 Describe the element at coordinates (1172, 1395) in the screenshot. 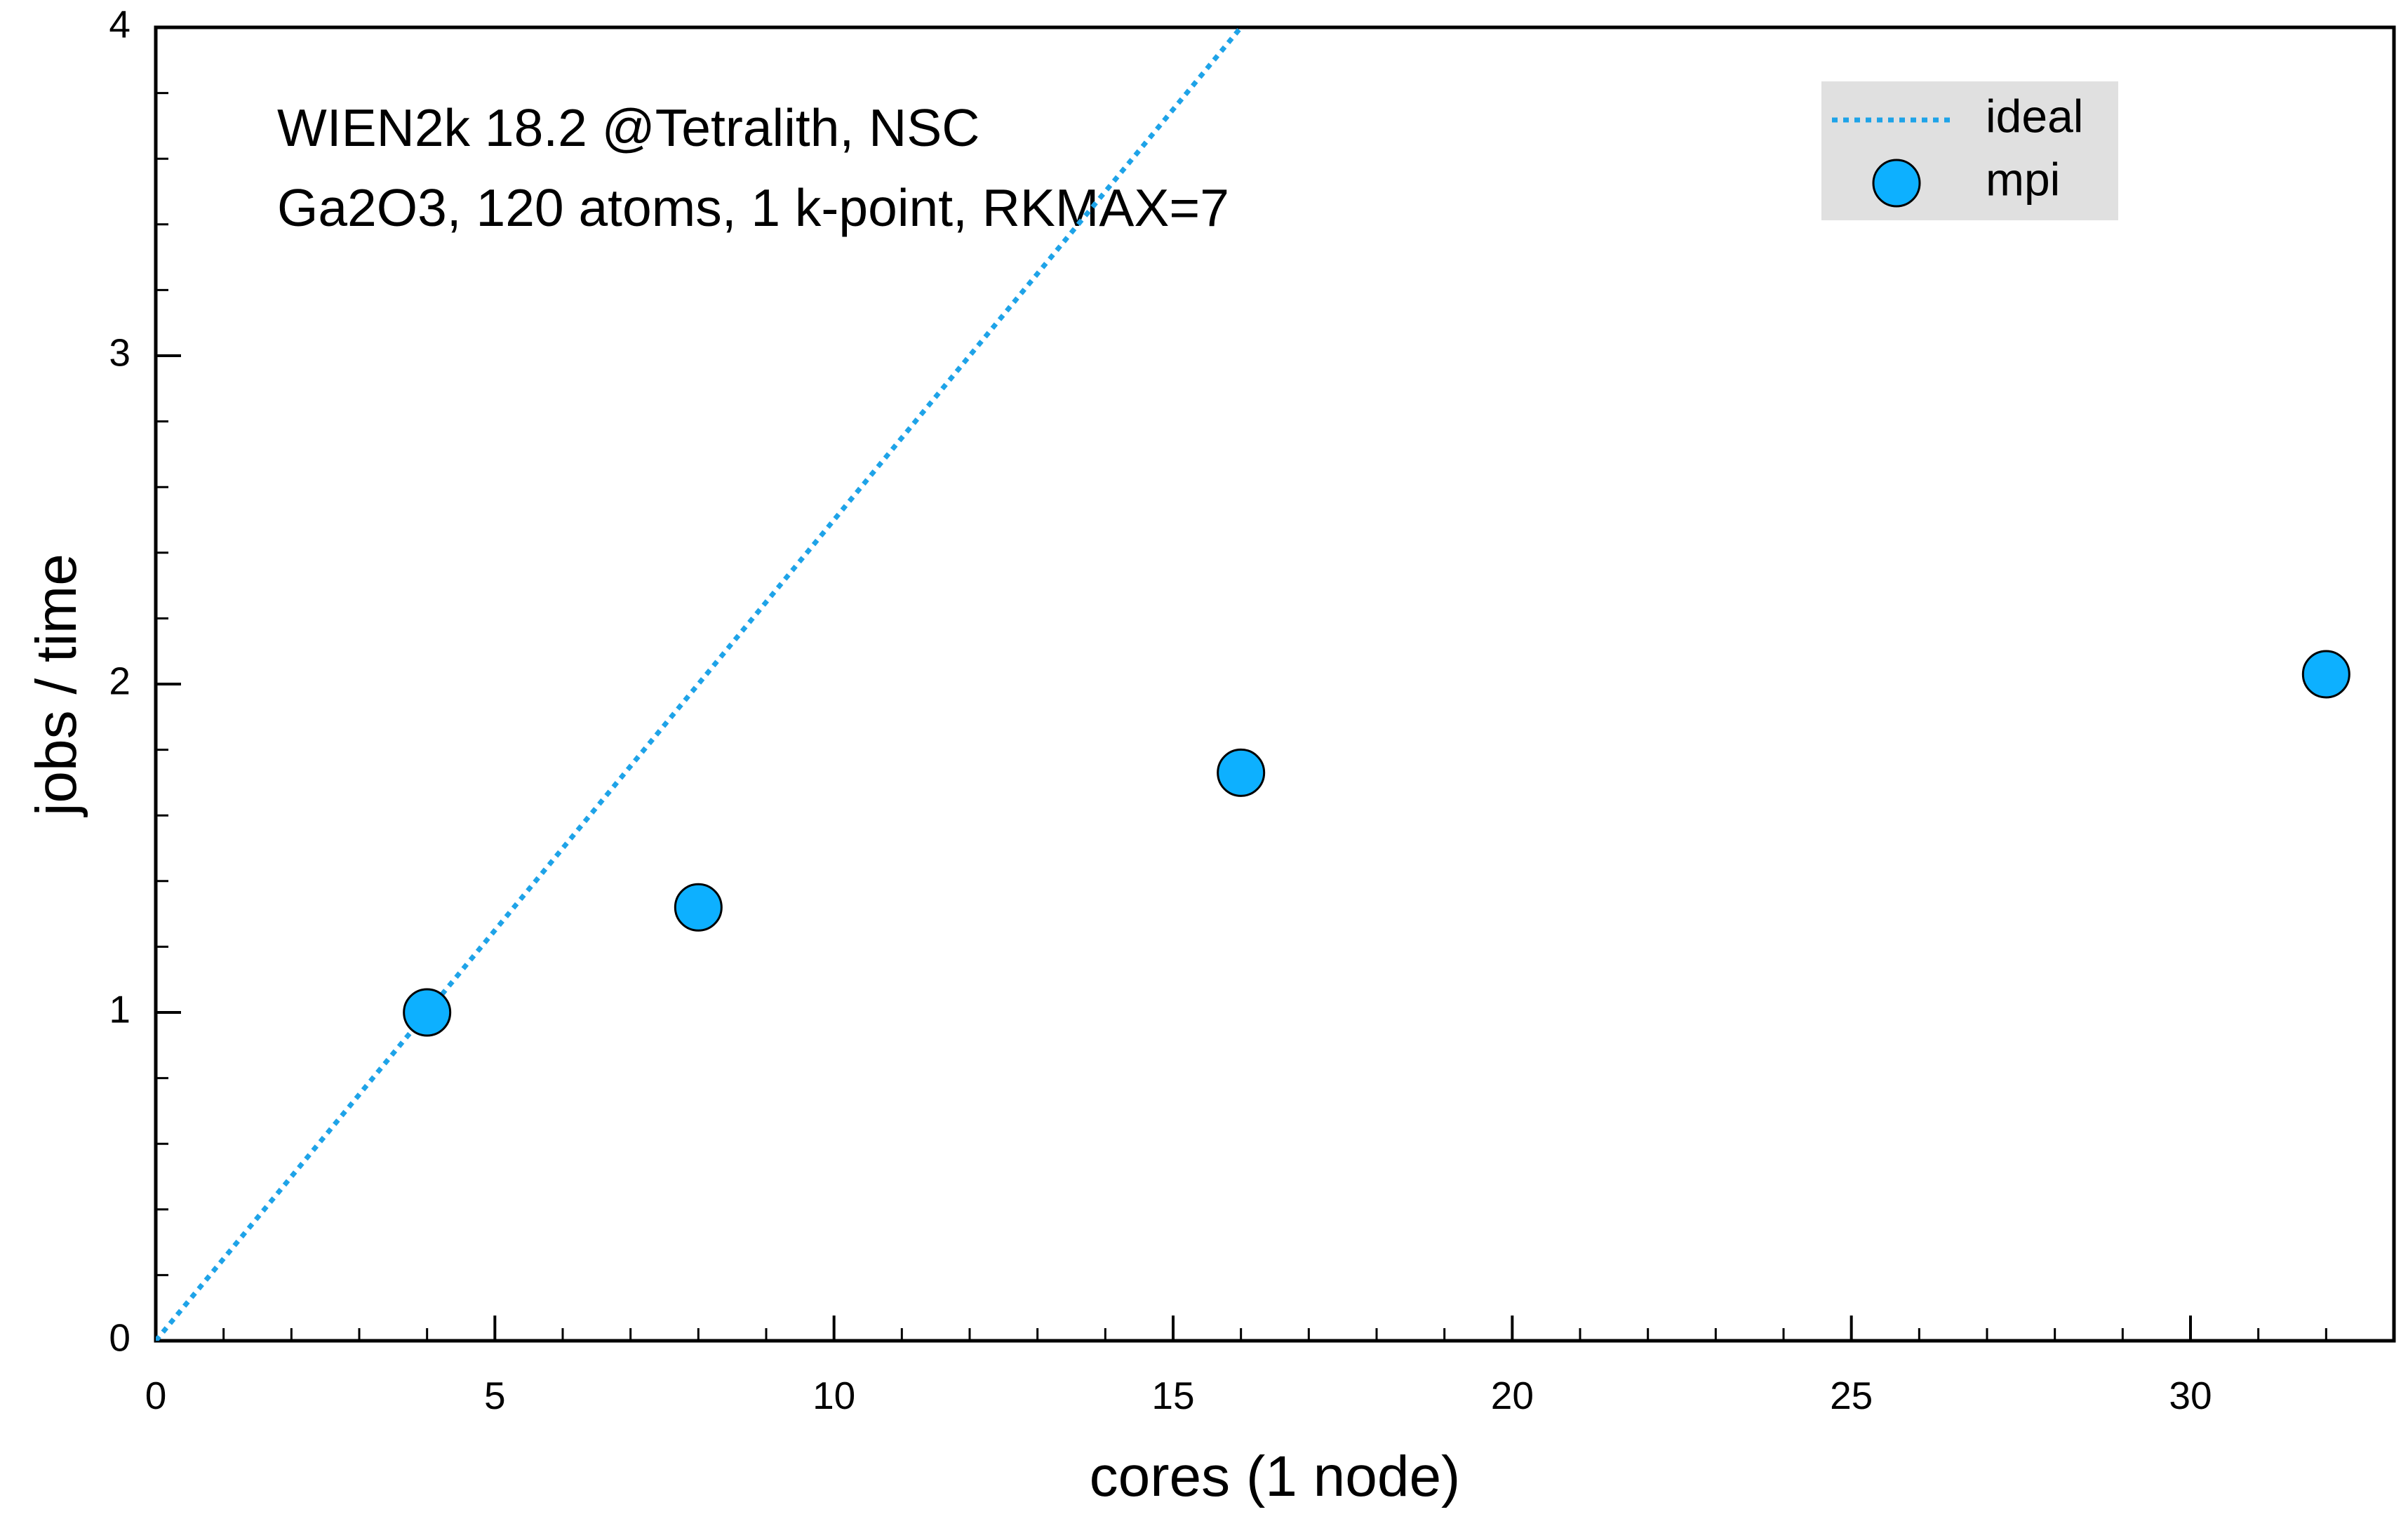

I see `x-tick-label: 15` at that location.